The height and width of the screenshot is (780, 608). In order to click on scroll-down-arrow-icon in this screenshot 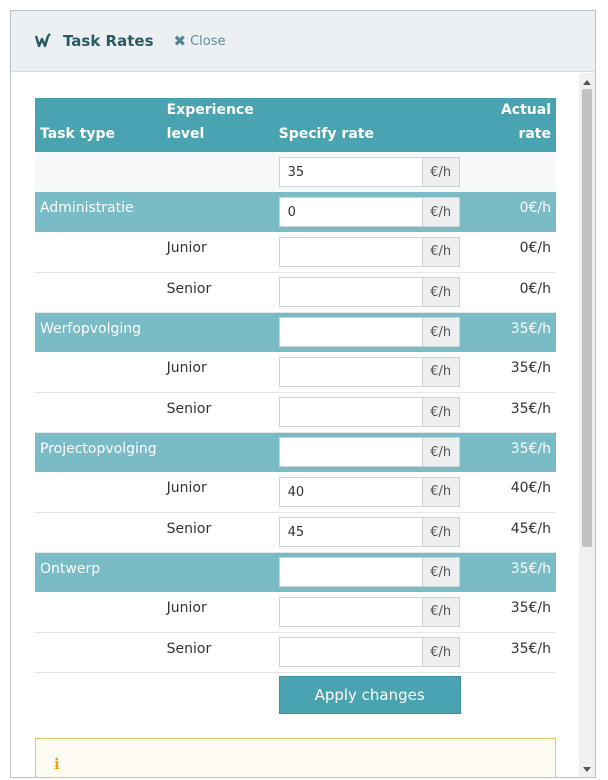, I will do `click(587, 769)`.